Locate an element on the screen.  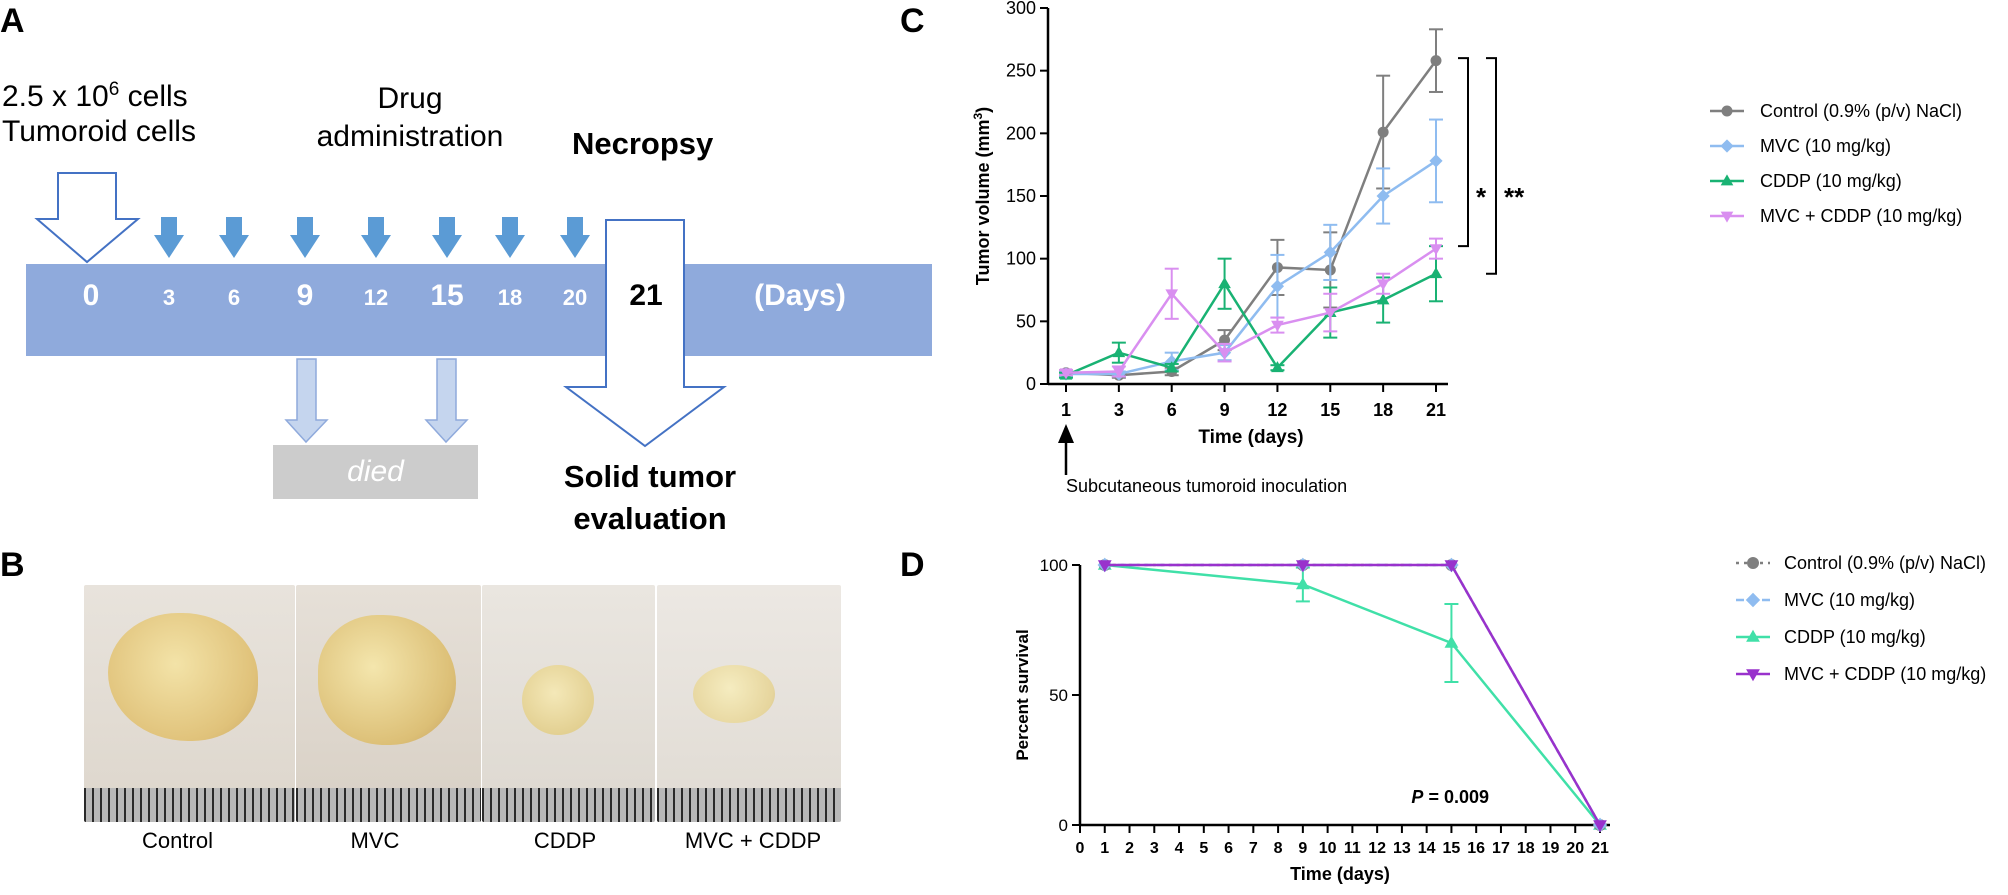
p-value: = 0.009 is located at coordinates (1456, 797).